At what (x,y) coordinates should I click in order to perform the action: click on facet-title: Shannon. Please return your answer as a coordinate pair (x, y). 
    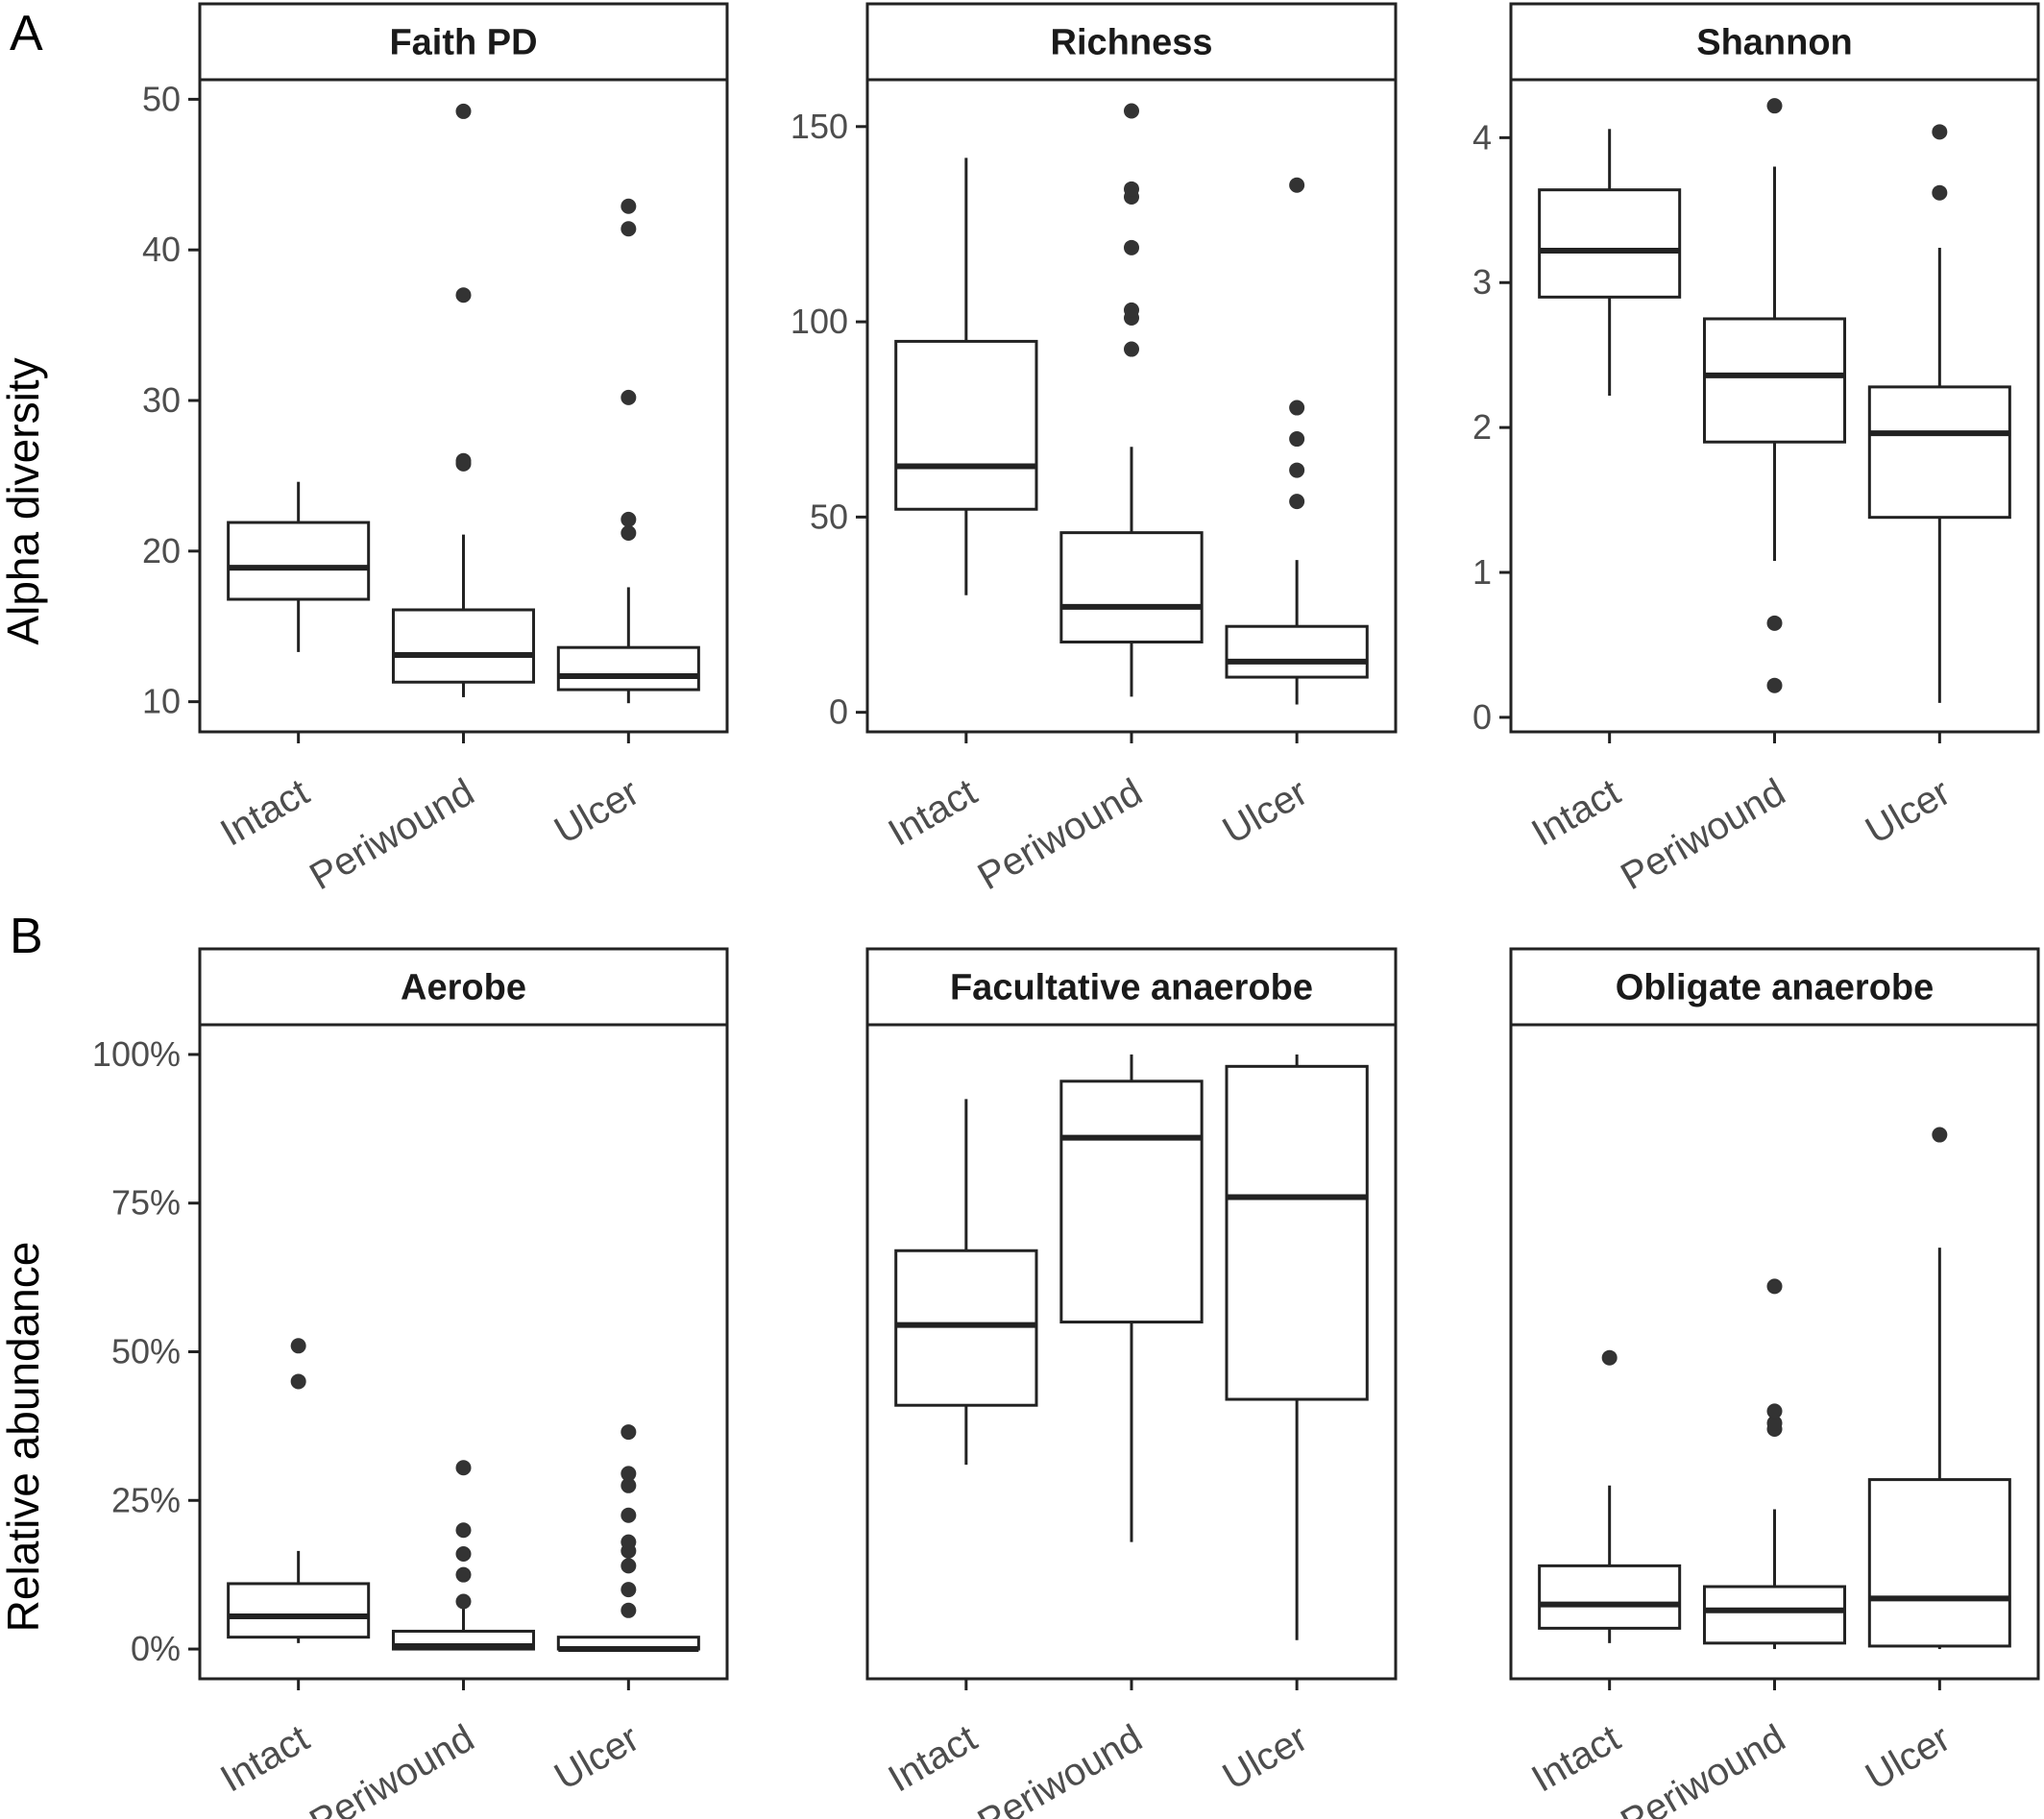
    Looking at the image, I should click on (1774, 43).